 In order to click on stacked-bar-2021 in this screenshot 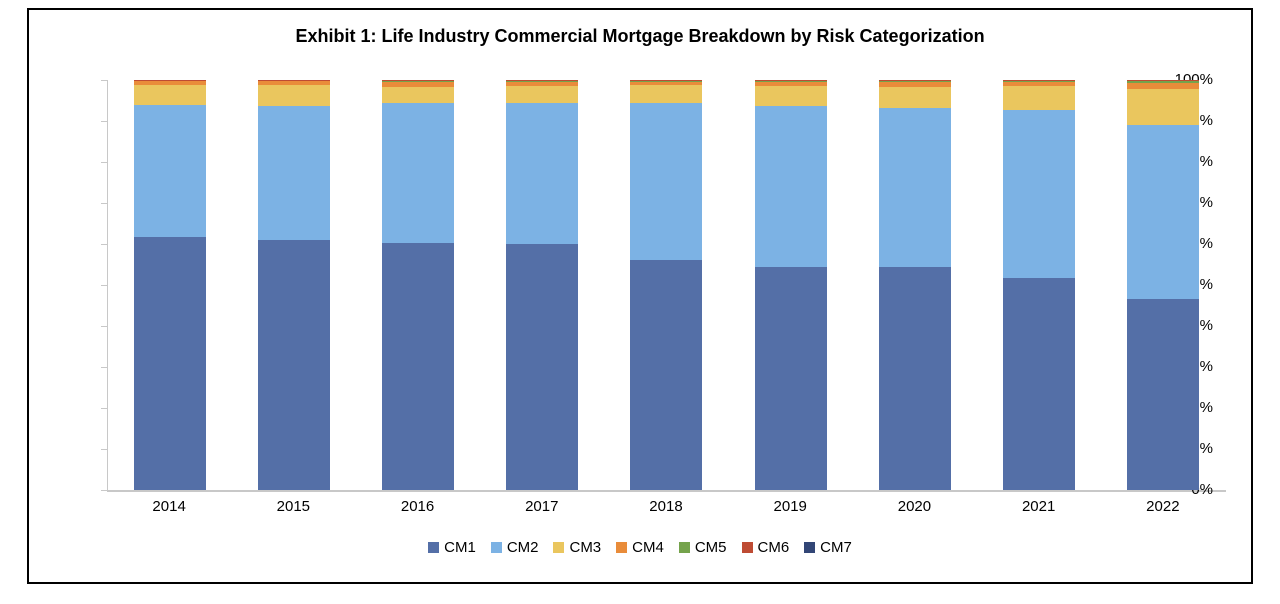, I will do `click(1038, 285)`.